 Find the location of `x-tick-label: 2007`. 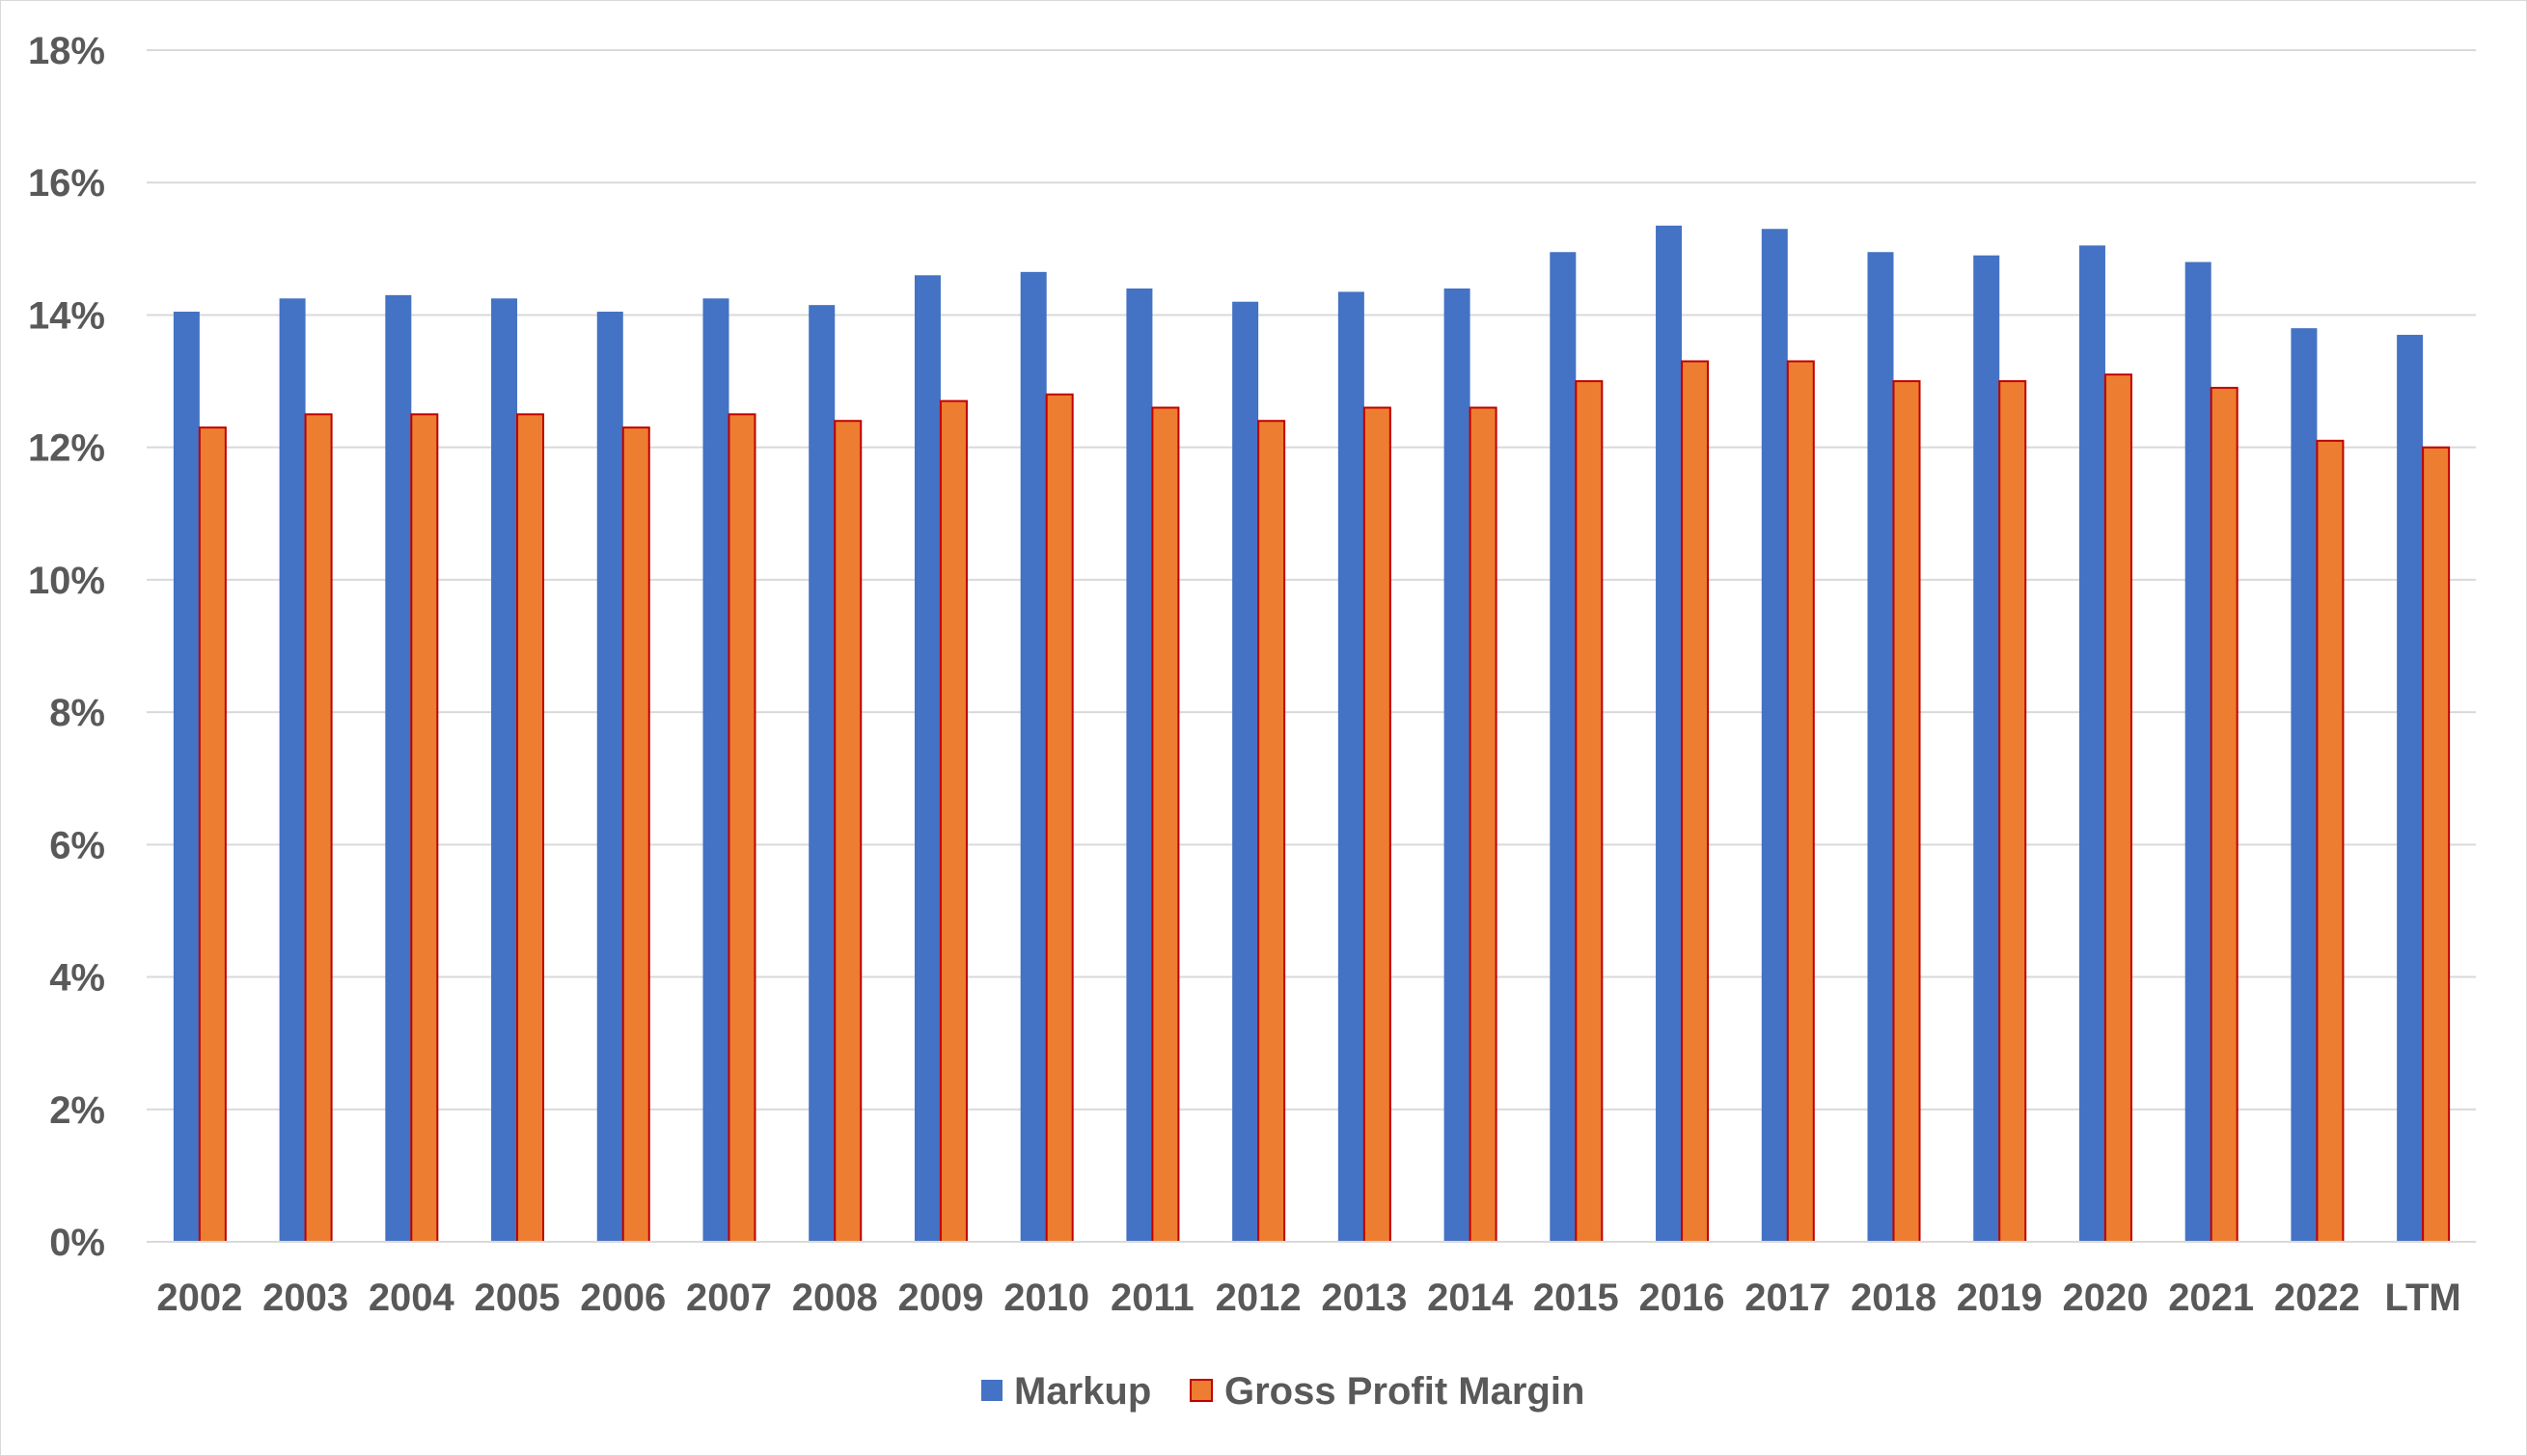

x-tick-label: 2007 is located at coordinates (729, 1298).